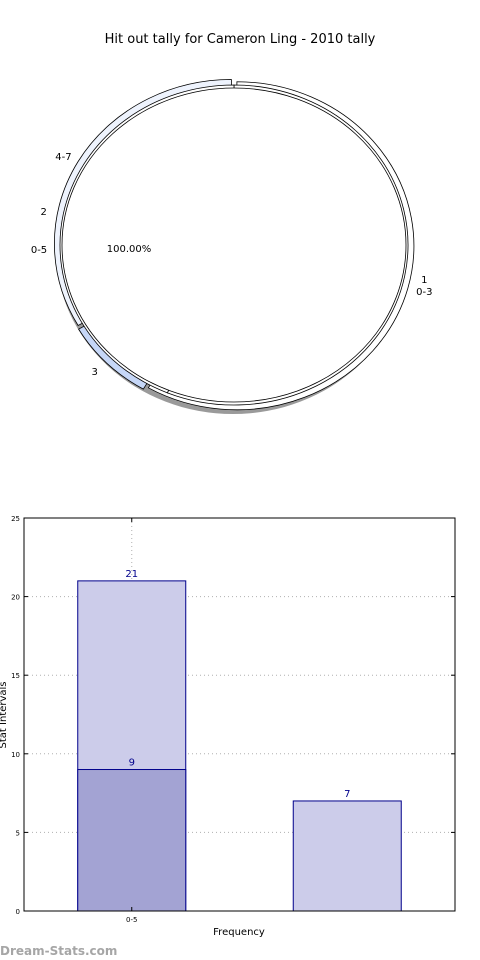  What do you see at coordinates (15, 519) in the screenshot?
I see `y-tick-label-25: 25` at bounding box center [15, 519].